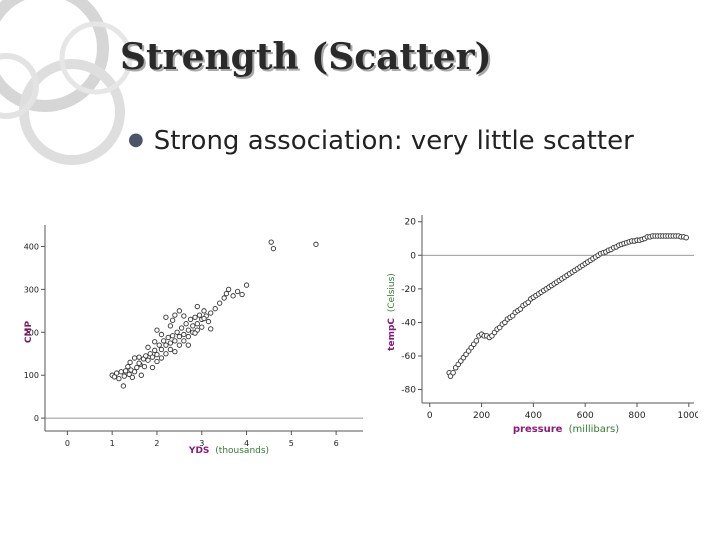 This screenshot has height=546, width=728. What do you see at coordinates (408, 391) in the screenshot?
I see `y-tick-label: -80` at bounding box center [408, 391].